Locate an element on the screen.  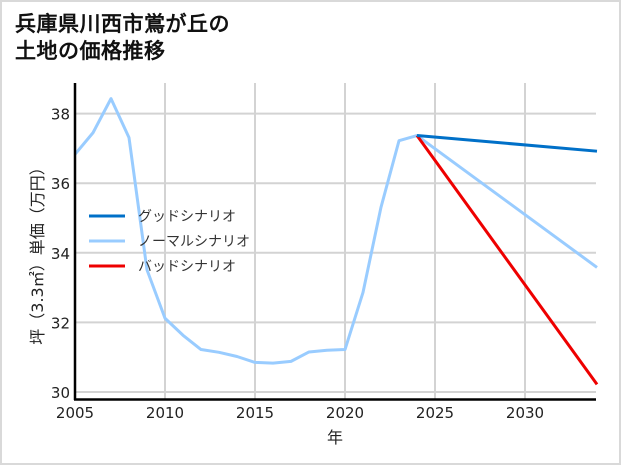
x-tick-label: 2005 is located at coordinates (75, 413).